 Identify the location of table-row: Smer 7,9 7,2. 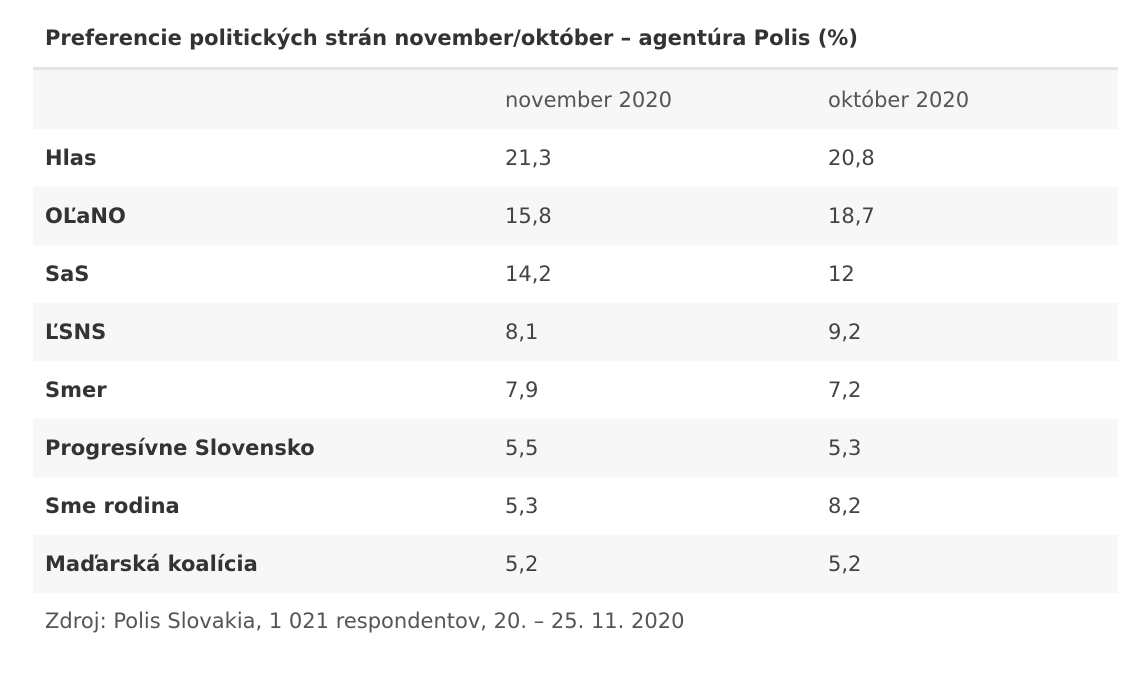
(575, 390).